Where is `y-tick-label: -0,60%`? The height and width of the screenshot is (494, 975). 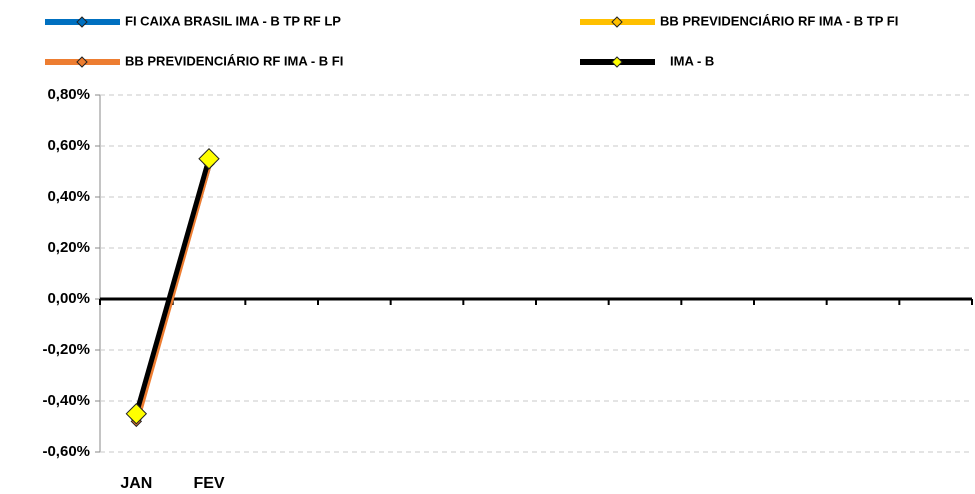
y-tick-label: -0,60% is located at coordinates (66, 451).